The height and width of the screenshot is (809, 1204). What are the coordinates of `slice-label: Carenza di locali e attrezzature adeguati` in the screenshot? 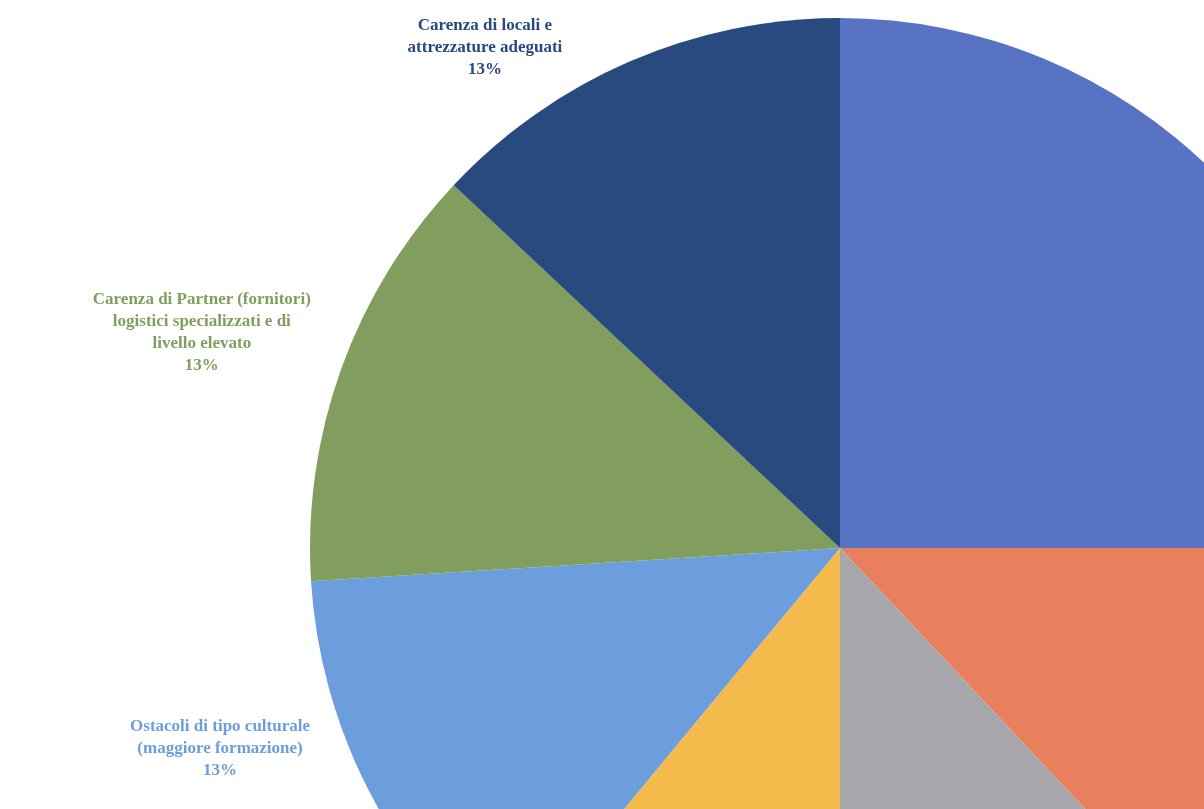 It's located at (485, 35).